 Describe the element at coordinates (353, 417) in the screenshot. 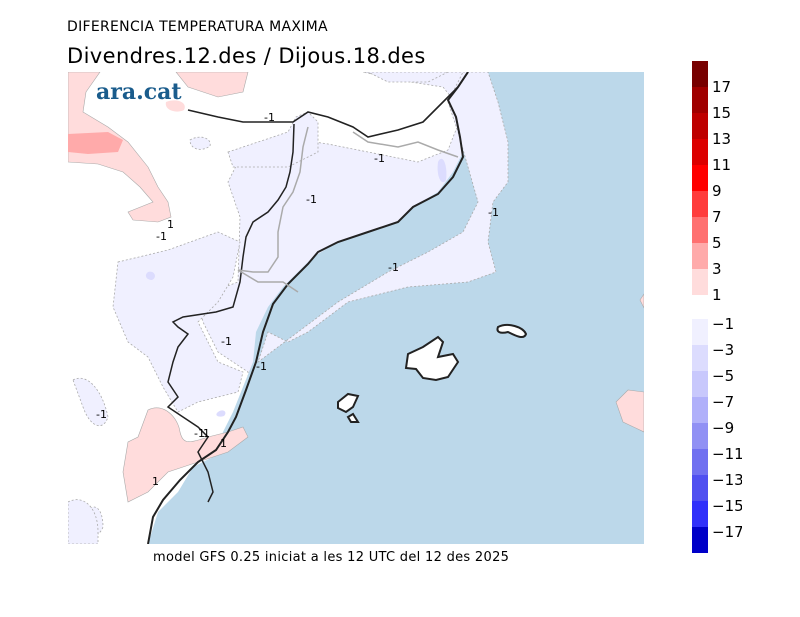

I see `island-formentera` at that location.